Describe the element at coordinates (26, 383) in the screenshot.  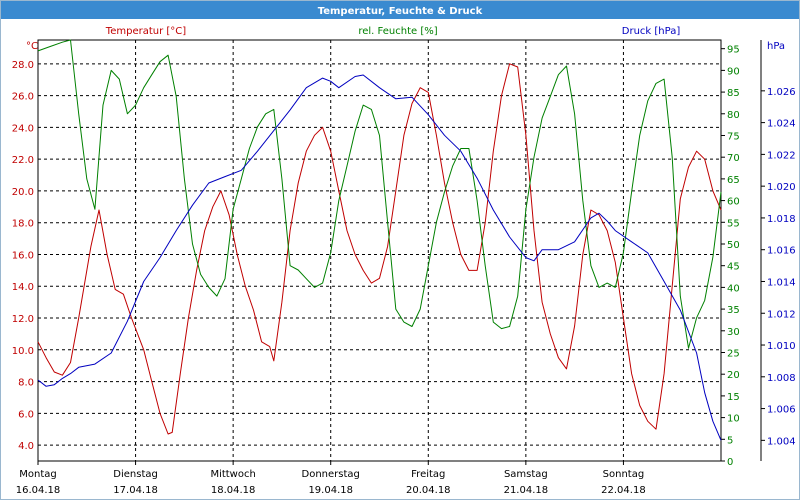
I see `temperature-tick-label: 8.0` at that location.